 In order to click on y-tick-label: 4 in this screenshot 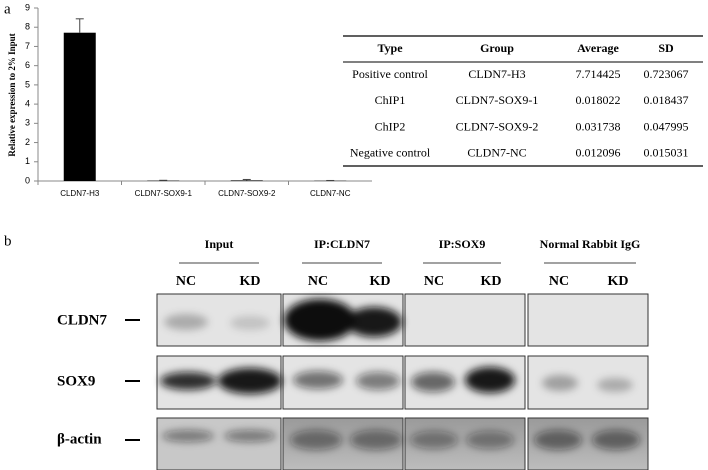, I will do `click(27, 103)`.